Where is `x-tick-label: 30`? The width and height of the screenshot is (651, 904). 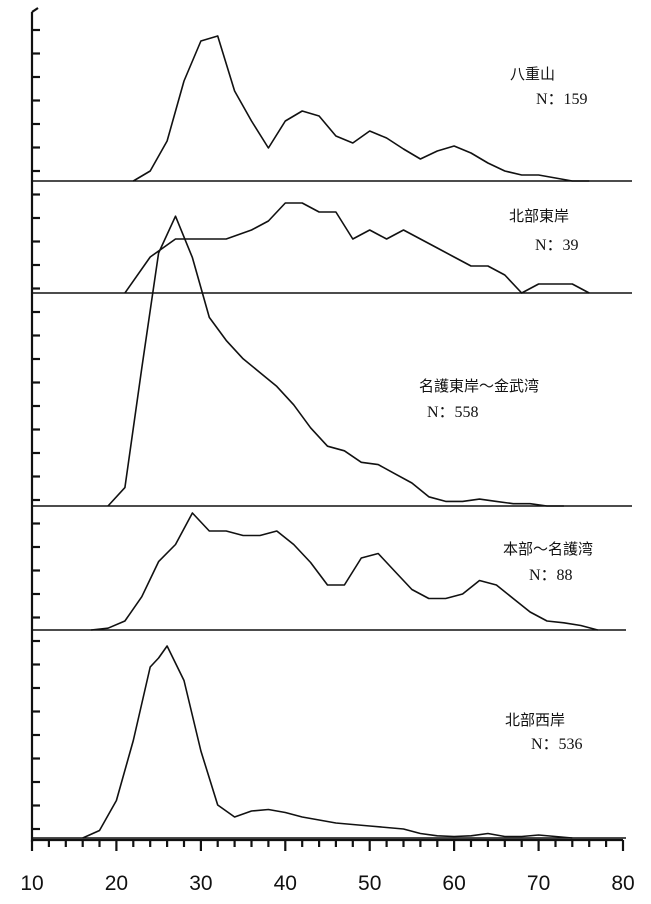
x-tick-label: 30 is located at coordinates (200, 883).